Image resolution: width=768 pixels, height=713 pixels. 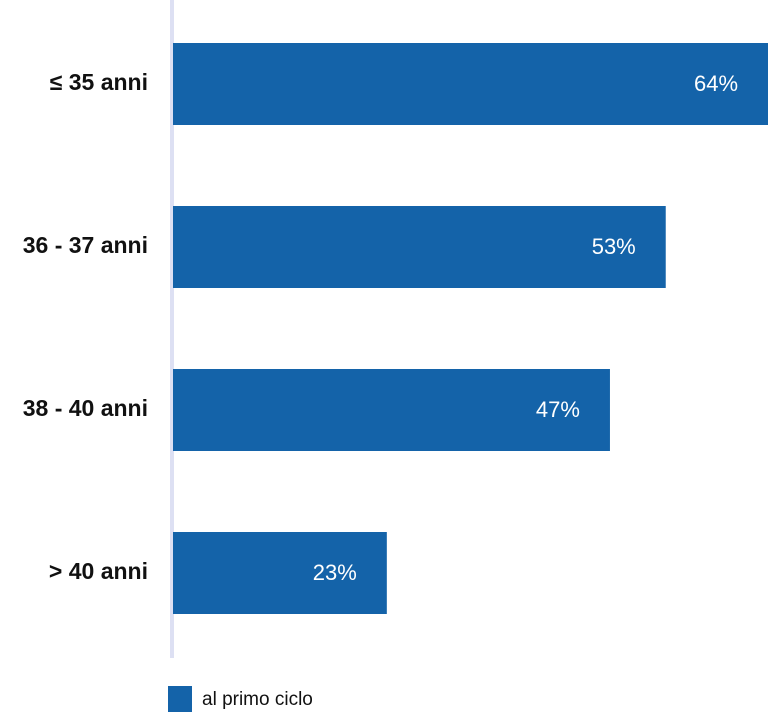 I want to click on value-label: 23%, so click(x=335, y=572).